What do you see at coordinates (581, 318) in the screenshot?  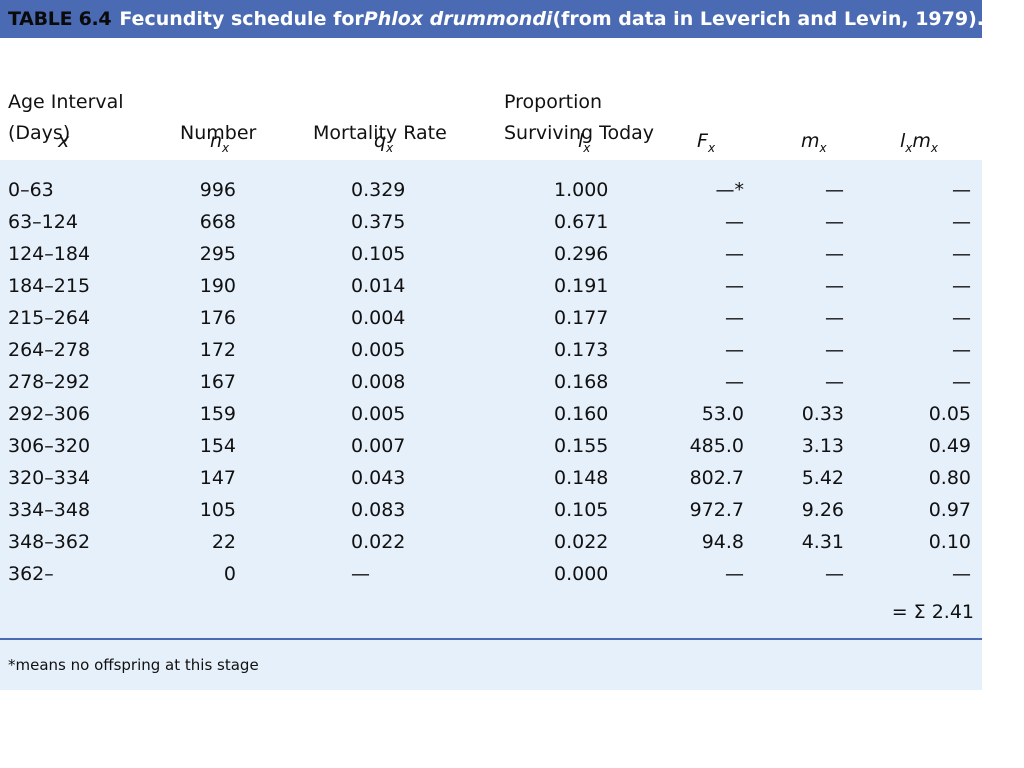 I see `cell-proportion: 0.177` at bounding box center [581, 318].